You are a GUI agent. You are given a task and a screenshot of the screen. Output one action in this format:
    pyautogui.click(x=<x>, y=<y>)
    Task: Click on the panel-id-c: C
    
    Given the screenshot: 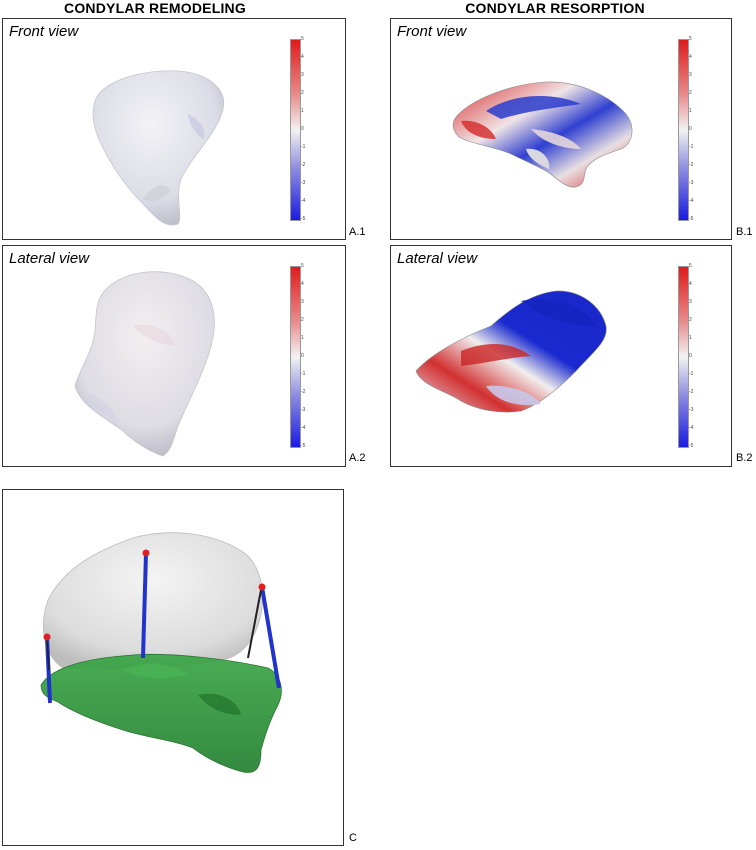 What is the action you would take?
    pyautogui.click(x=353, y=838)
    